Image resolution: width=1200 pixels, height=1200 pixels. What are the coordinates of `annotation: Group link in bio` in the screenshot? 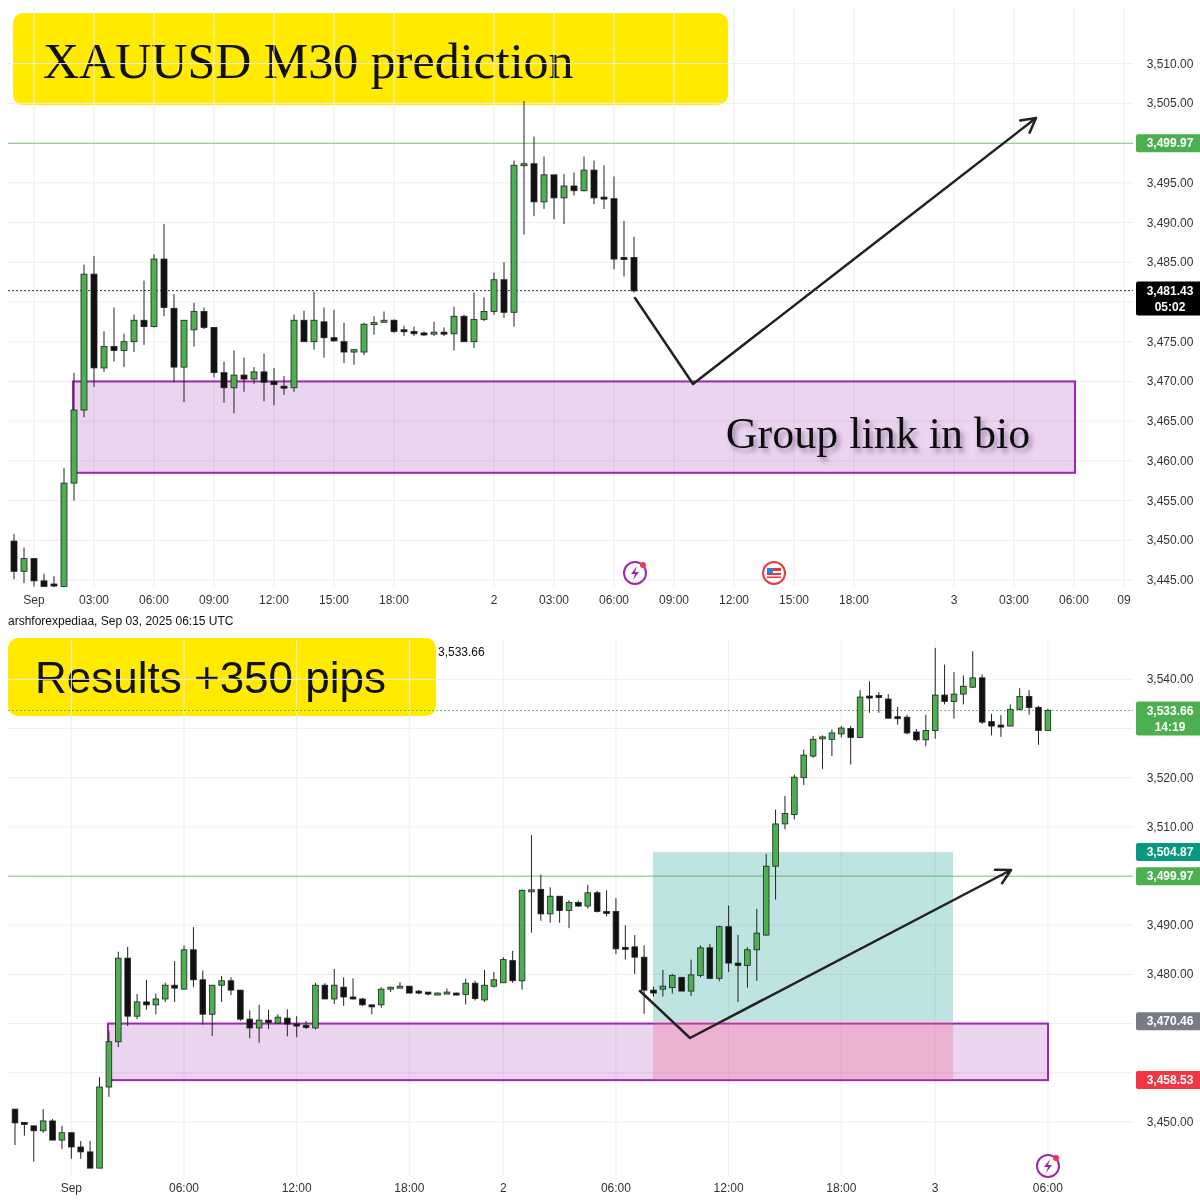 It's located at (878, 433).